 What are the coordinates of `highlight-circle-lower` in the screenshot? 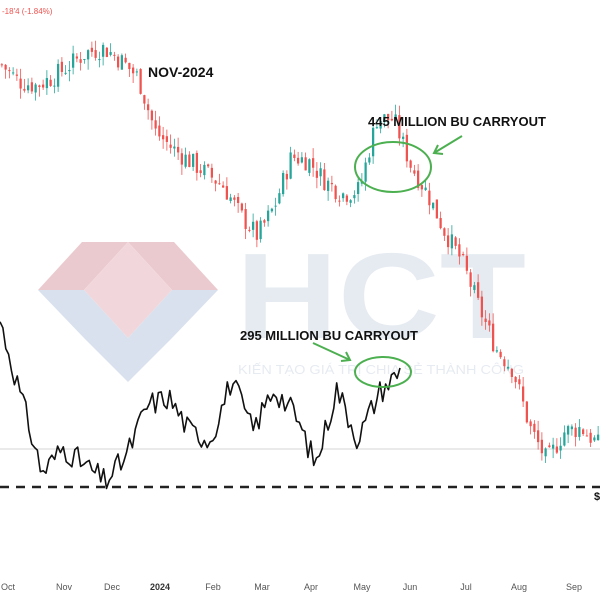 It's located at (383, 372).